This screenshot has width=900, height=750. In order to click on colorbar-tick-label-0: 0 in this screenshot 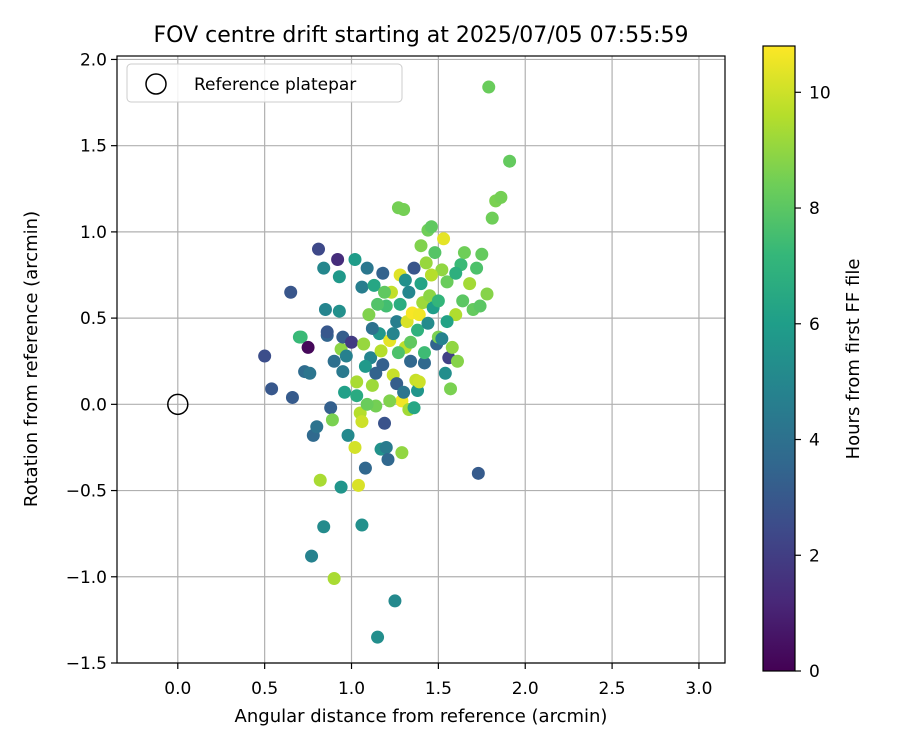, I will do `click(814, 672)`.